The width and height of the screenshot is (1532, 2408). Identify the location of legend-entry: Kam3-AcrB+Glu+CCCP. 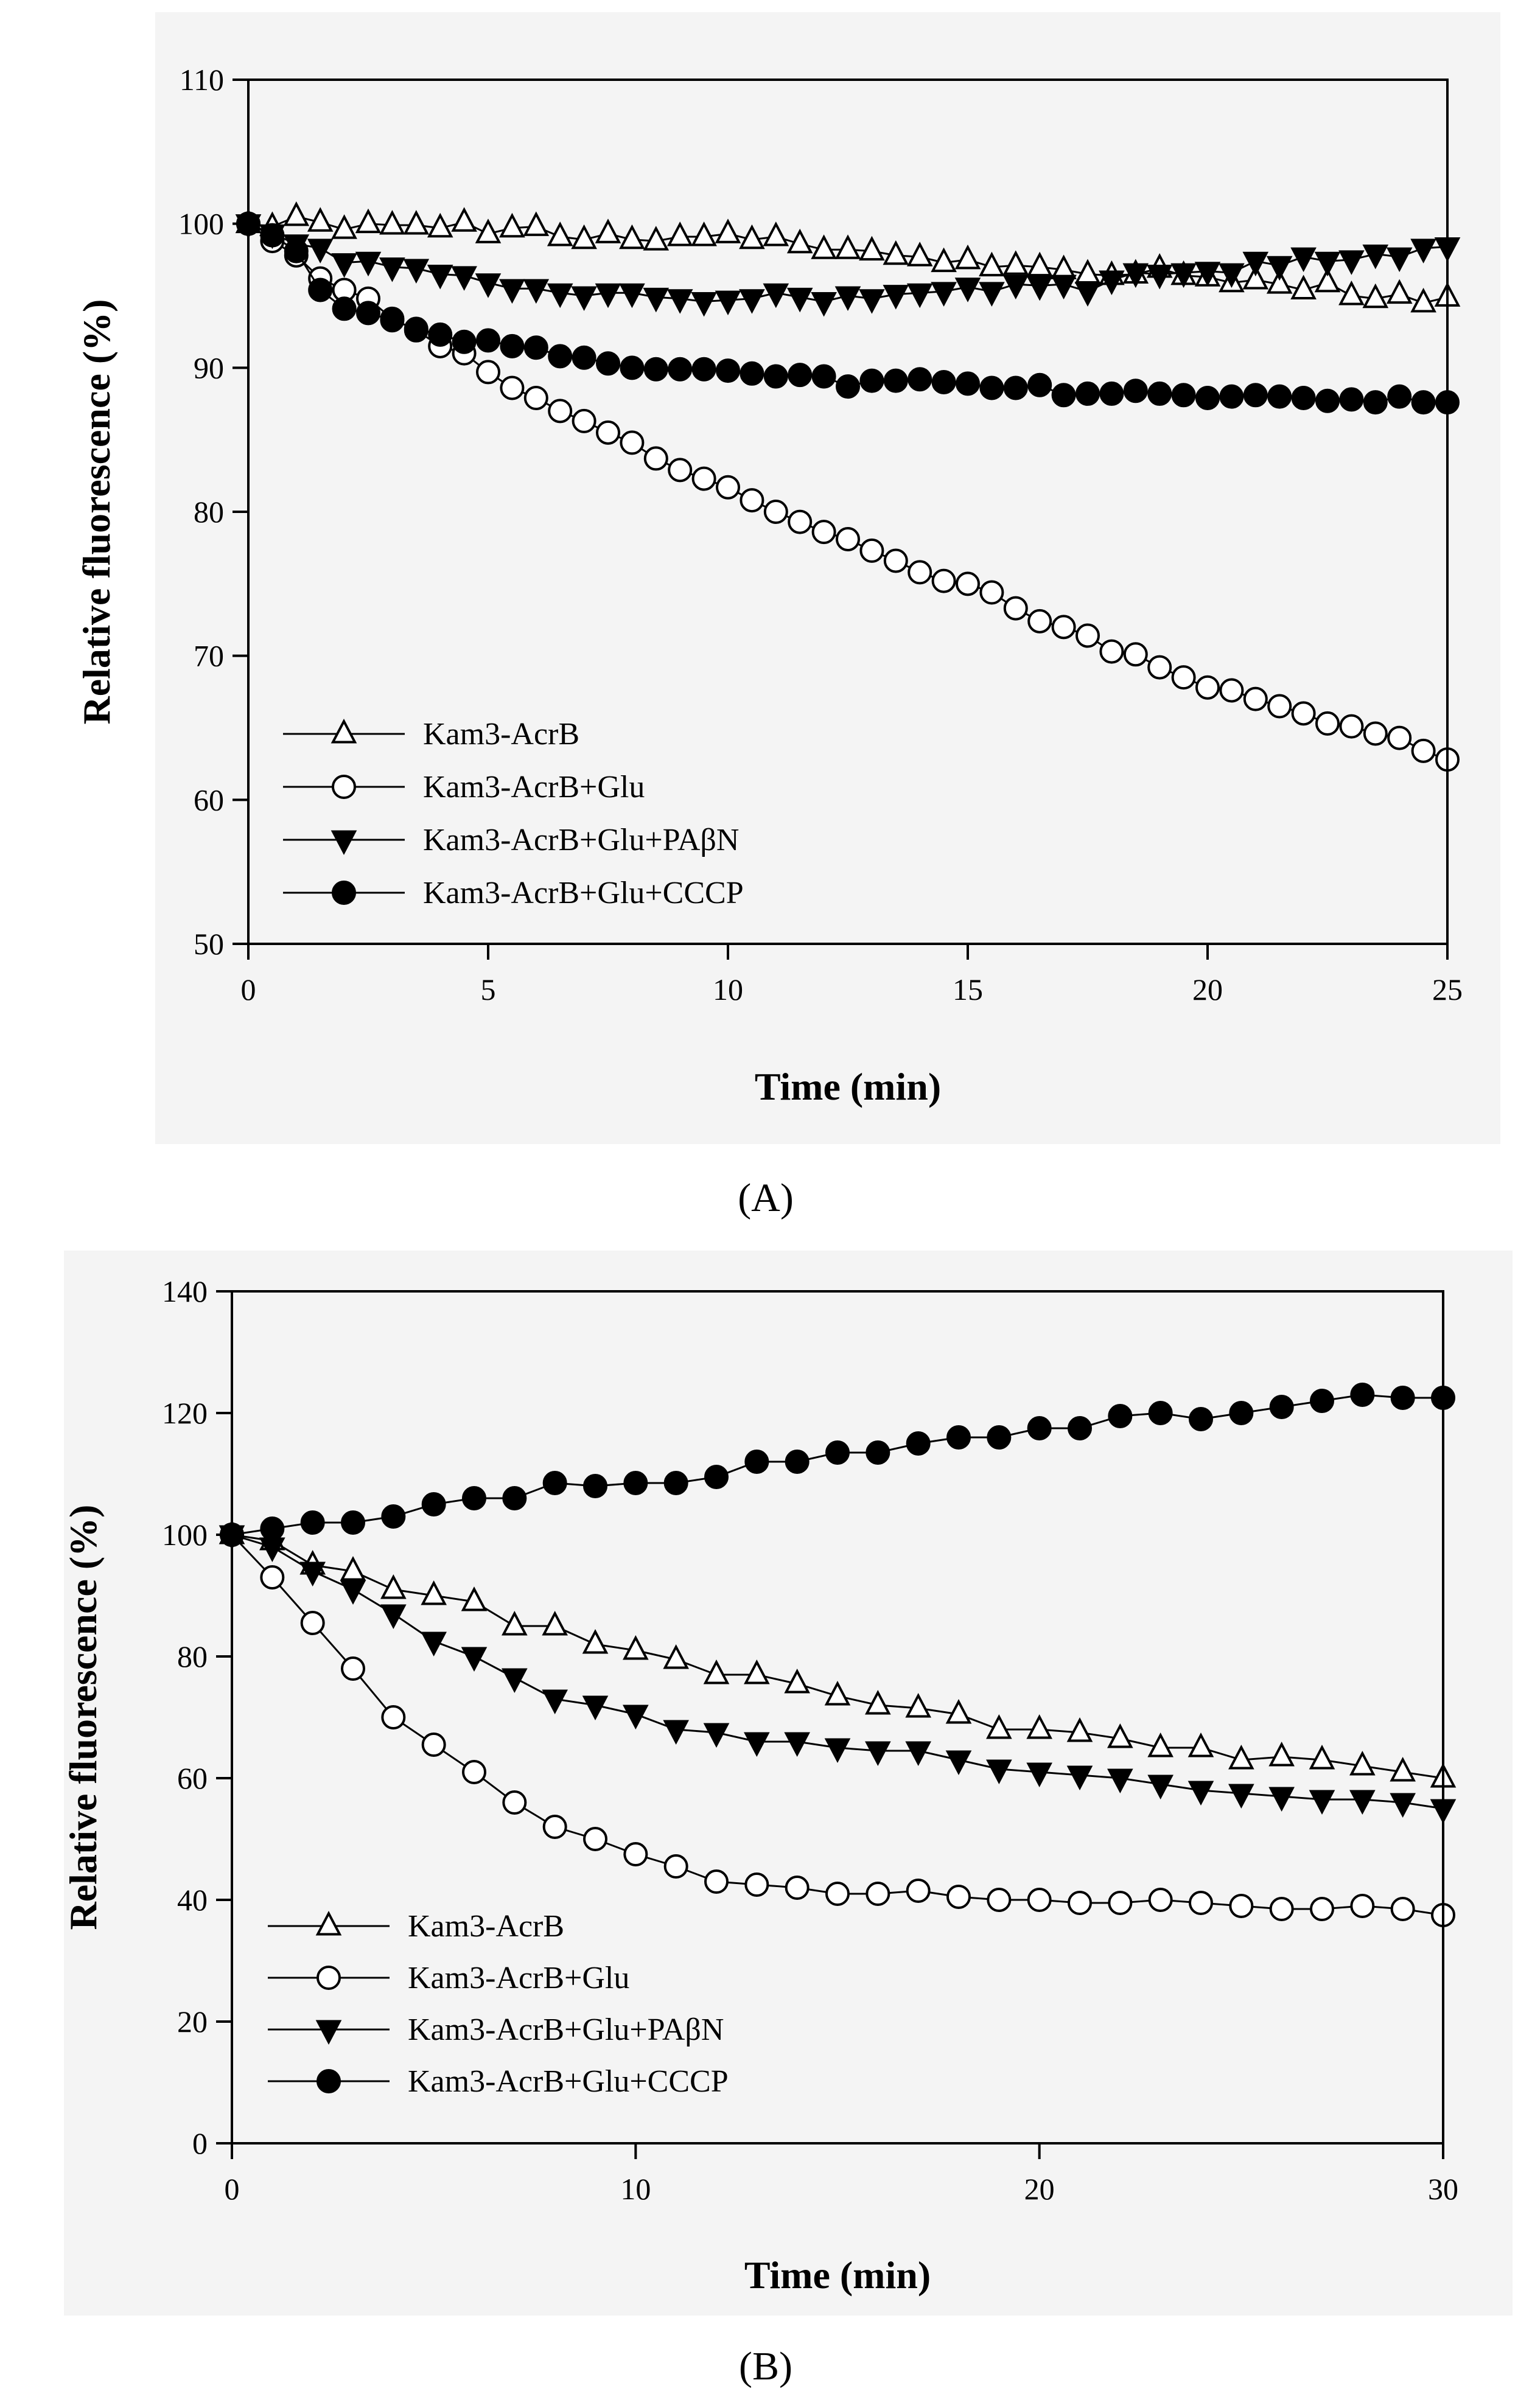
(514, 893).